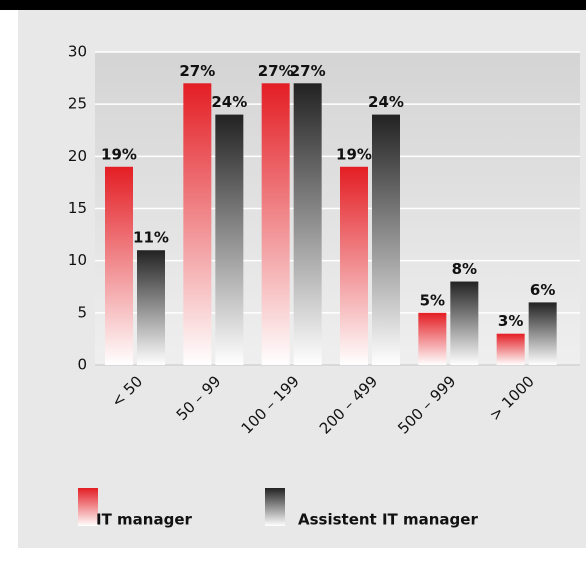 This screenshot has width=586, height=566. What do you see at coordinates (510, 321) in the screenshot?
I see `value-label: 3%` at bounding box center [510, 321].